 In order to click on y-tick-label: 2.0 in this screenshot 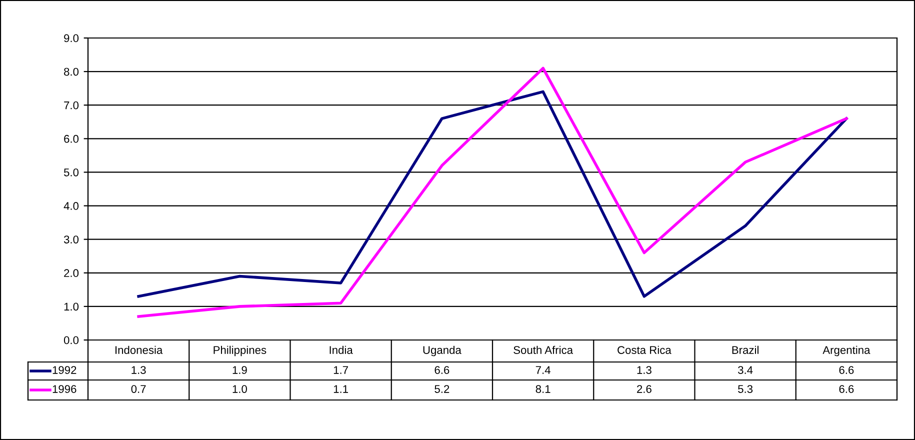, I will do `click(71, 273)`.